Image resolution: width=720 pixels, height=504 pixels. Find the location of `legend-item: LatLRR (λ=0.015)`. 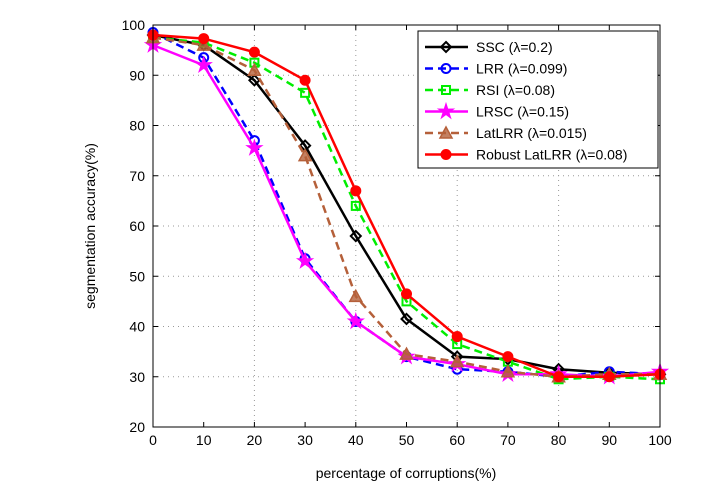

legend-item: LatLRR (λ=0.015) is located at coordinates (506, 133).